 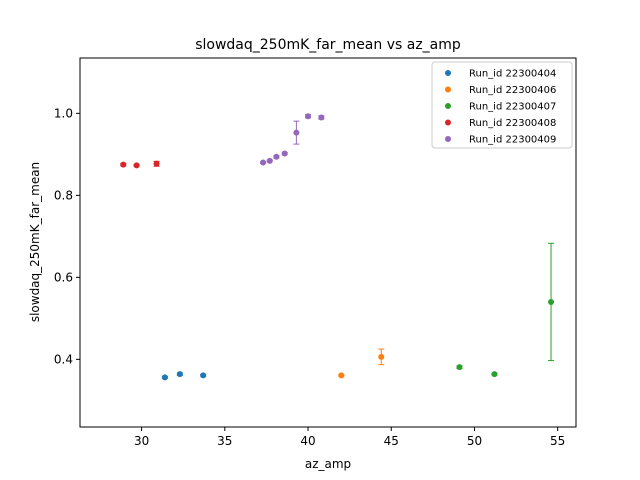 I want to click on legend-box, so click(x=502, y=105).